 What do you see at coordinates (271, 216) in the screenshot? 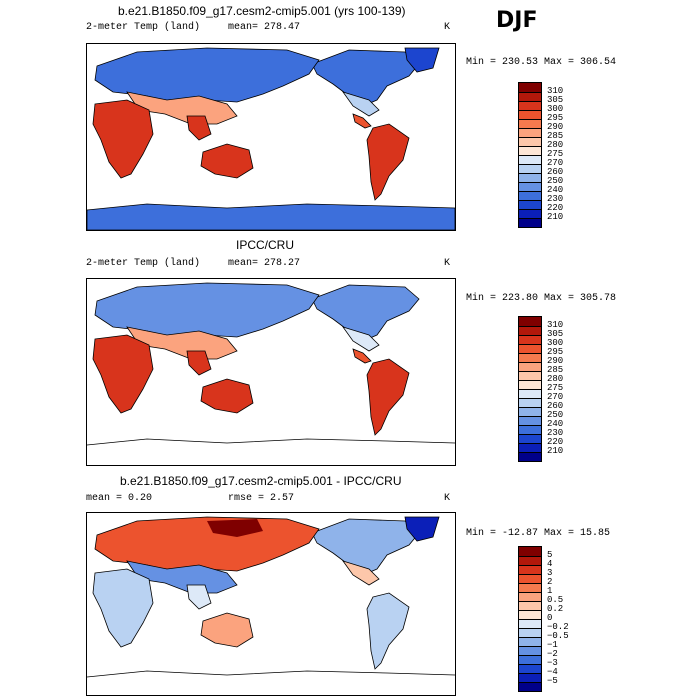
I see `antarctica` at bounding box center [271, 216].